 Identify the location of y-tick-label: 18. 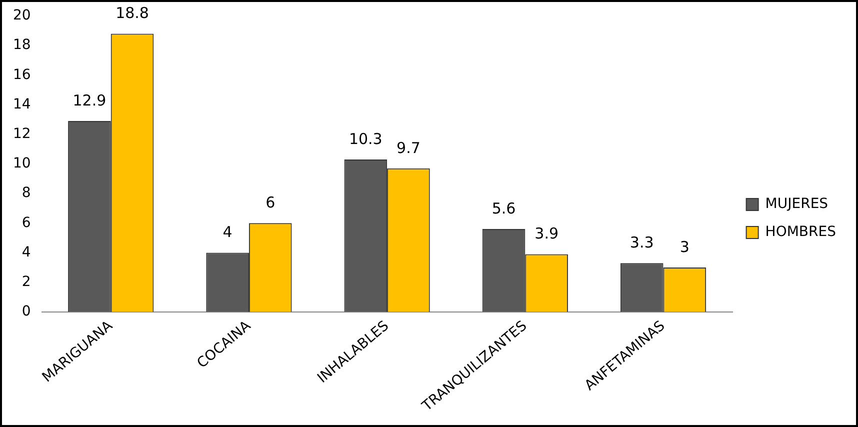
(21, 45).